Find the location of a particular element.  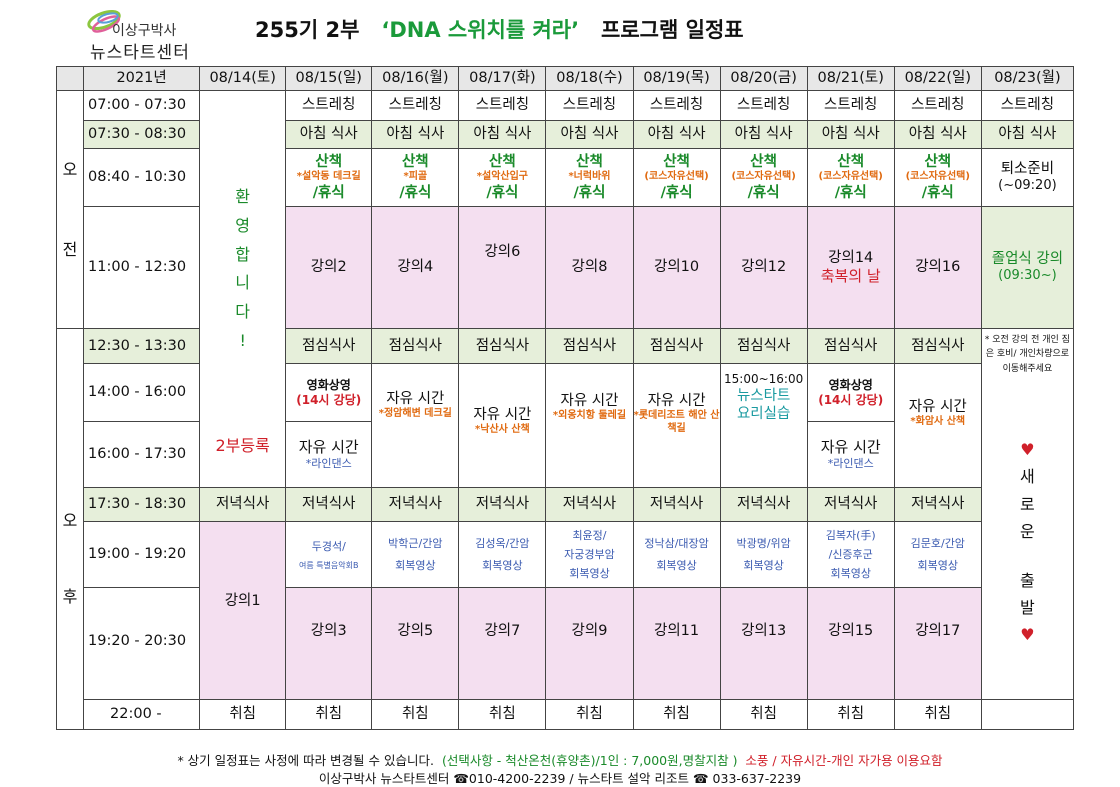

graduation-cell: 졸업식 강의 (09:30~) is located at coordinates (1027, 267).